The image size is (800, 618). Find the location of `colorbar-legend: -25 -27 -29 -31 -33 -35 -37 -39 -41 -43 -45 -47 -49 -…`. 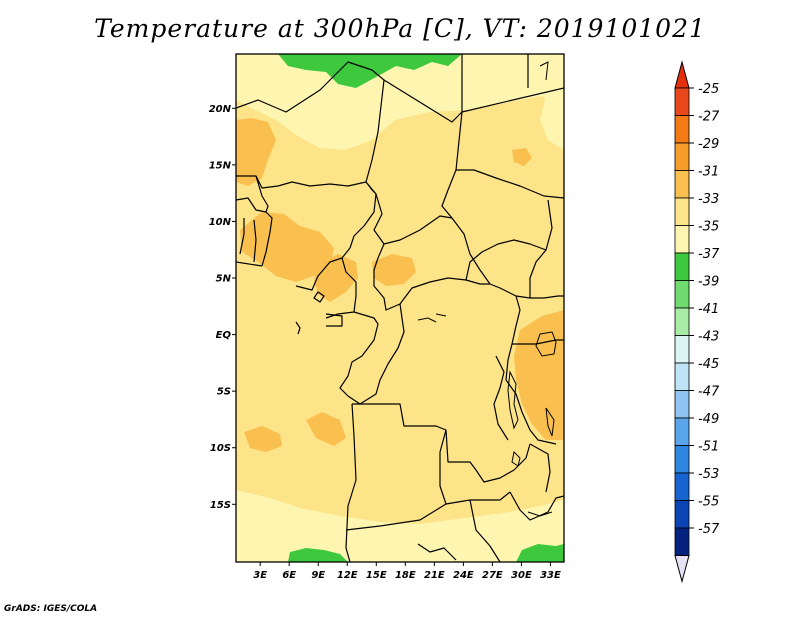

colorbar-legend: -25 -27 -29 -31 -33 -35 -37 -39 -41 -43 -45 -47 -49 -… is located at coordinates (697, 322).